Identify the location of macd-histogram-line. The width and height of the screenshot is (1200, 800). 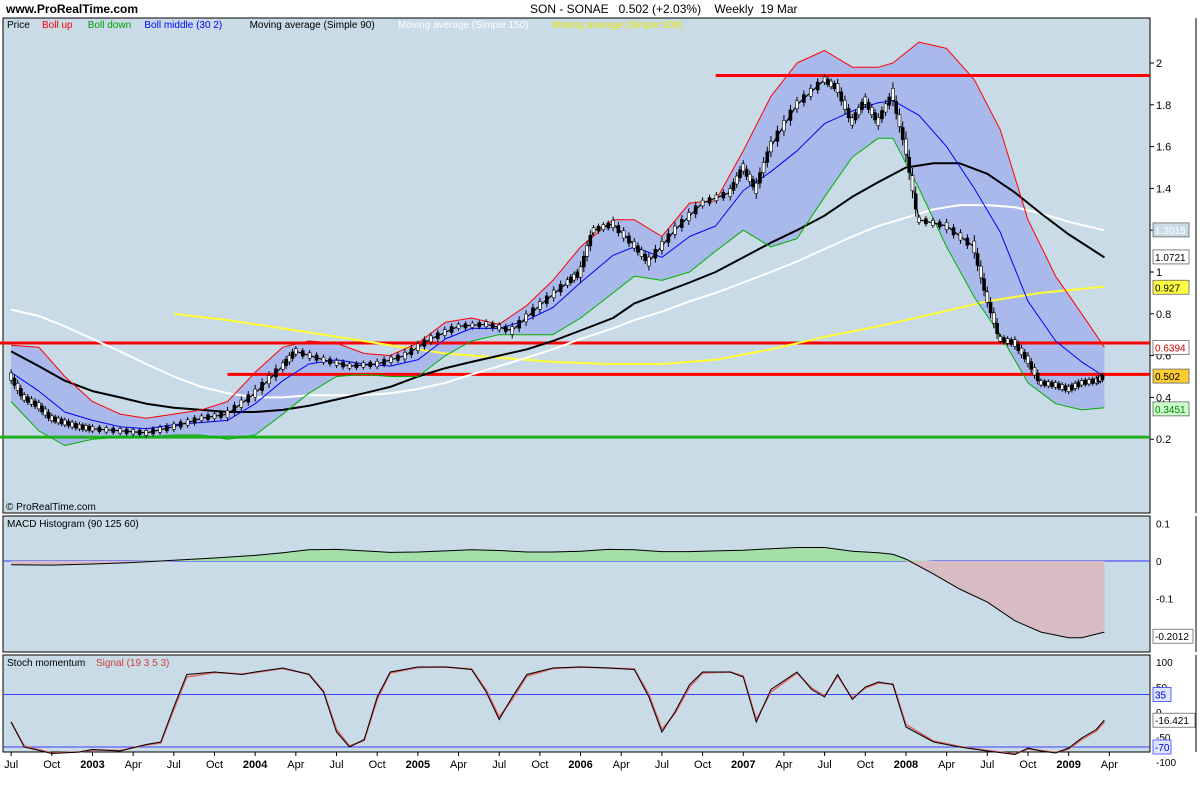
(558, 593).